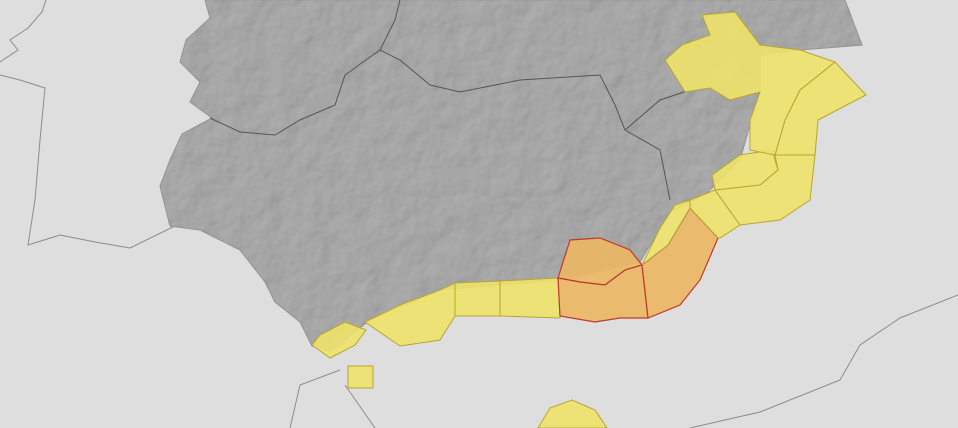 The width and height of the screenshot is (958, 428). What do you see at coordinates (477, 298) in the screenshot?
I see `zone-costa-del-sol-mid` at bounding box center [477, 298].